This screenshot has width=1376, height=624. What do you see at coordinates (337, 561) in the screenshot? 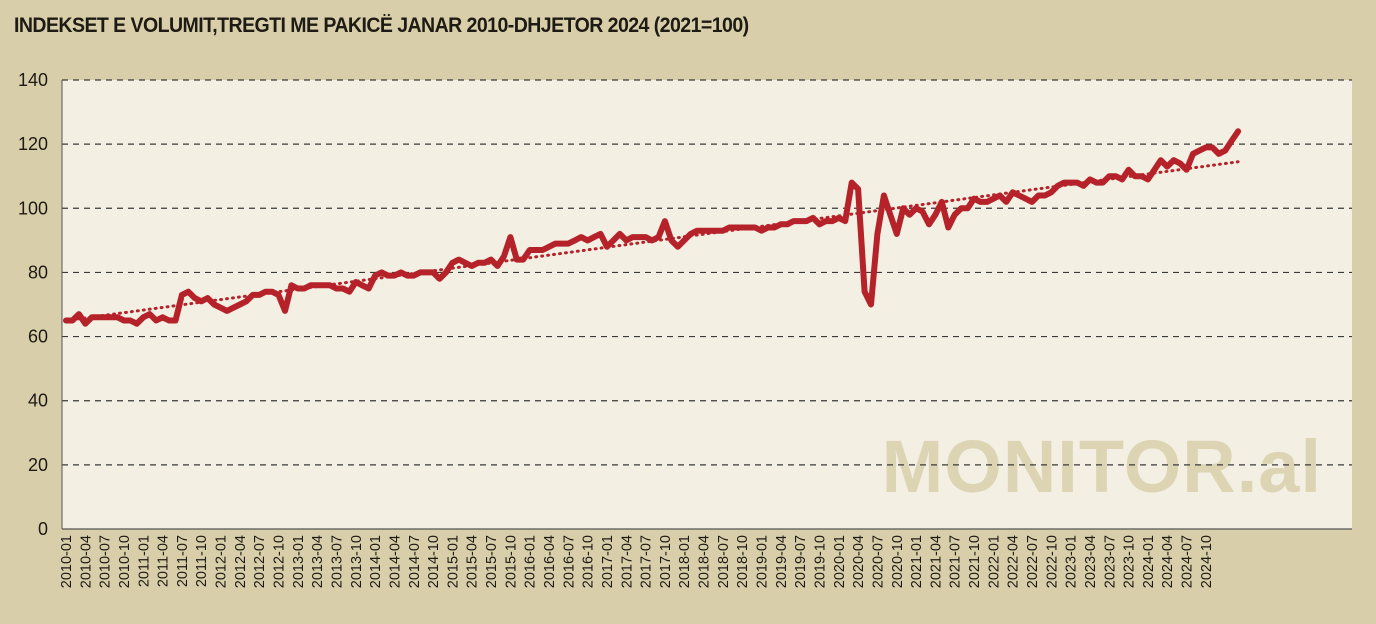
I see `x-tick-label: 2013-07` at bounding box center [337, 561].